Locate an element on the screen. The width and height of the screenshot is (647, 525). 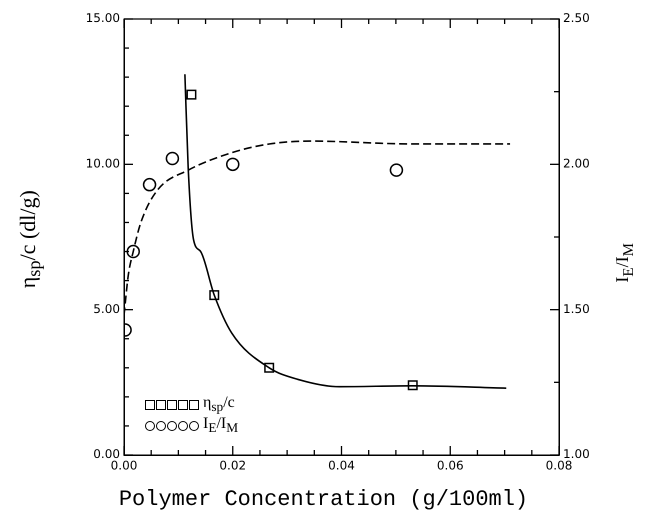
x-tick-label: 0.04 is located at coordinates (341, 465).